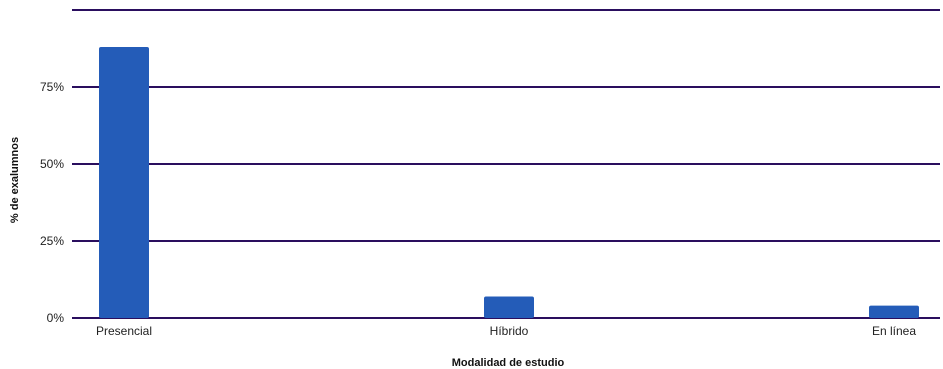  I want to click on y-tick-label: 75%, so click(52, 87).